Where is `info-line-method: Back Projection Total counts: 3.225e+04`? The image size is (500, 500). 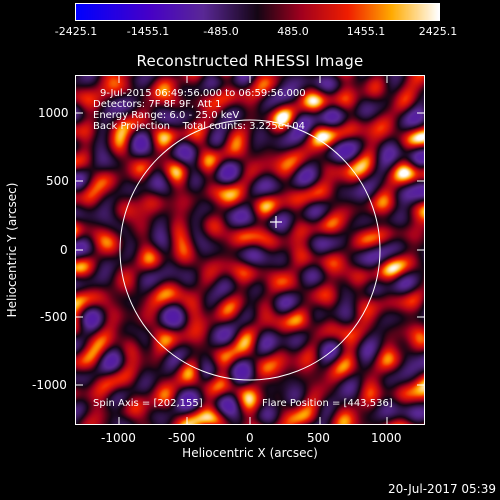
info-line-method: Back Projection Total counts: 3.225e+04 is located at coordinates (199, 126).